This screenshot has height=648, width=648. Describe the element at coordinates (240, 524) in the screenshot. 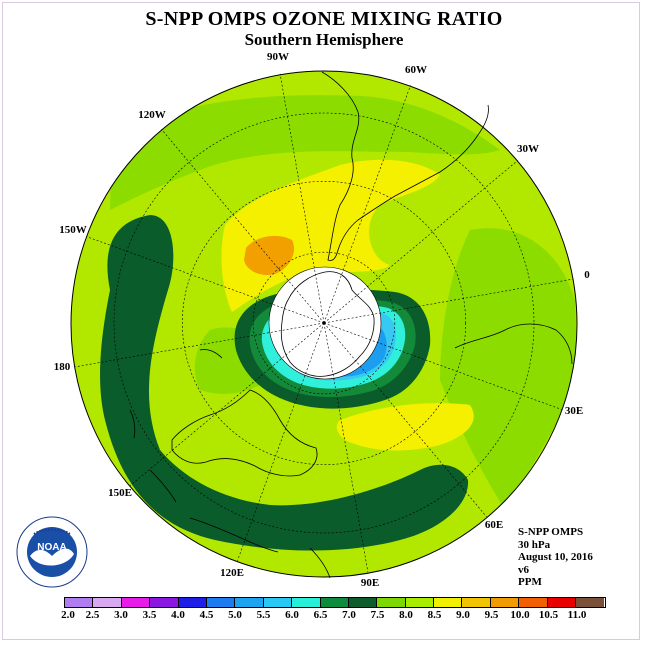

I see `coastline-southeast-asia` at that location.